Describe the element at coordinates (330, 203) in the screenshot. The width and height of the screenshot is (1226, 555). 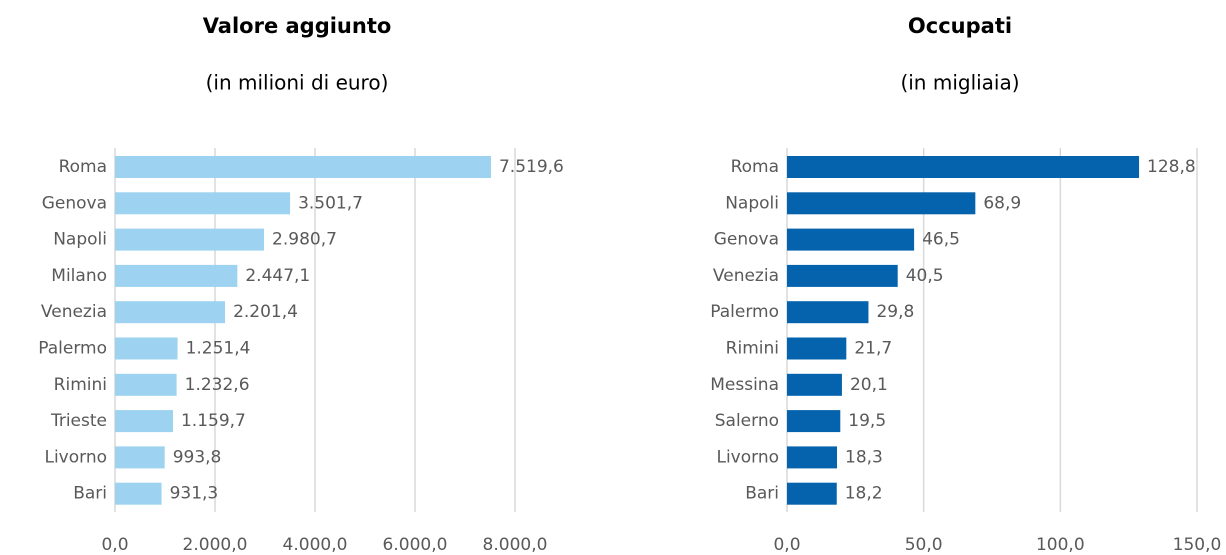
I see `value-label: 3.501,7` at that location.